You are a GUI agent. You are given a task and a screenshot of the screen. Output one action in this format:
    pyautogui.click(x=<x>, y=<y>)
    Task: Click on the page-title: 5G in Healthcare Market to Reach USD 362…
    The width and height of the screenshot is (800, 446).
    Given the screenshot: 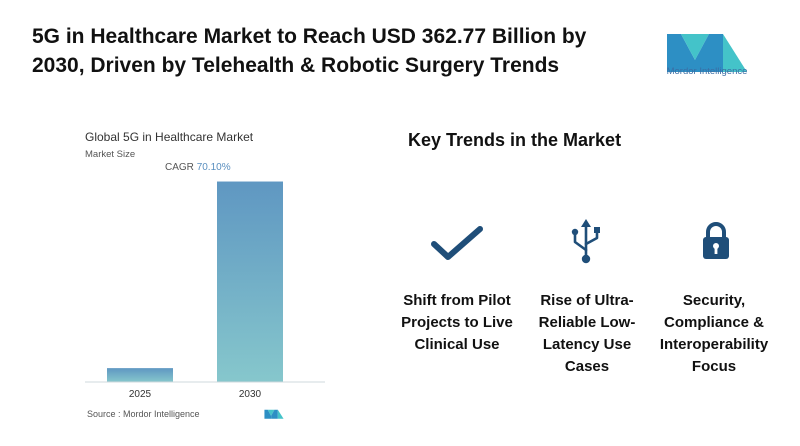 What is the action you would take?
    pyautogui.click(x=309, y=51)
    